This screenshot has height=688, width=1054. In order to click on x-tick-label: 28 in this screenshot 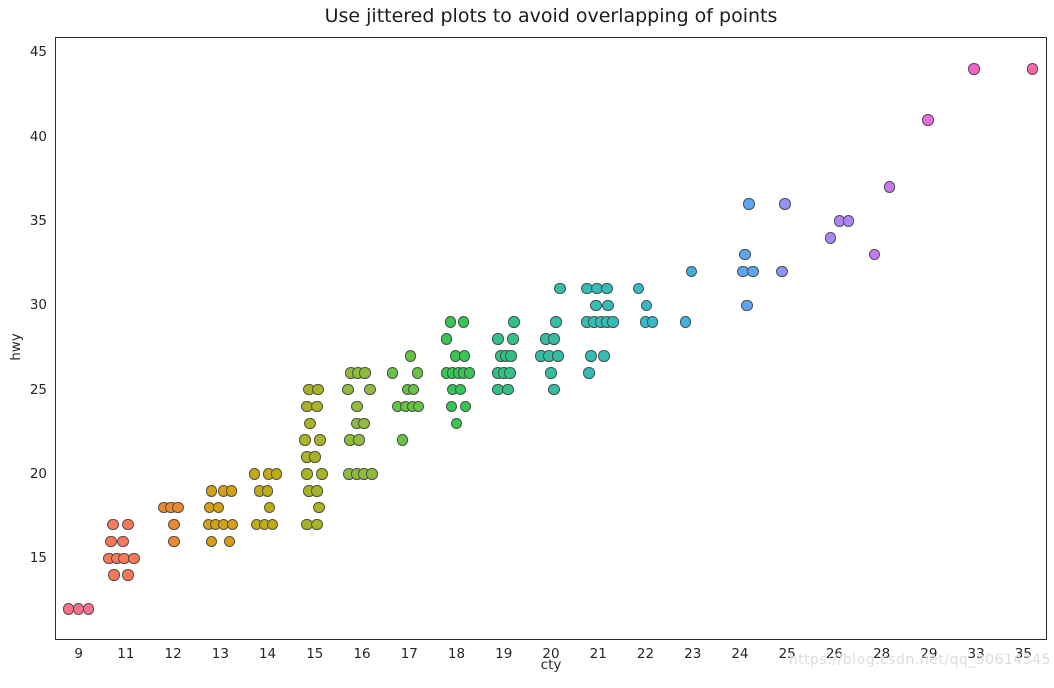, I will do `click(882, 654)`.